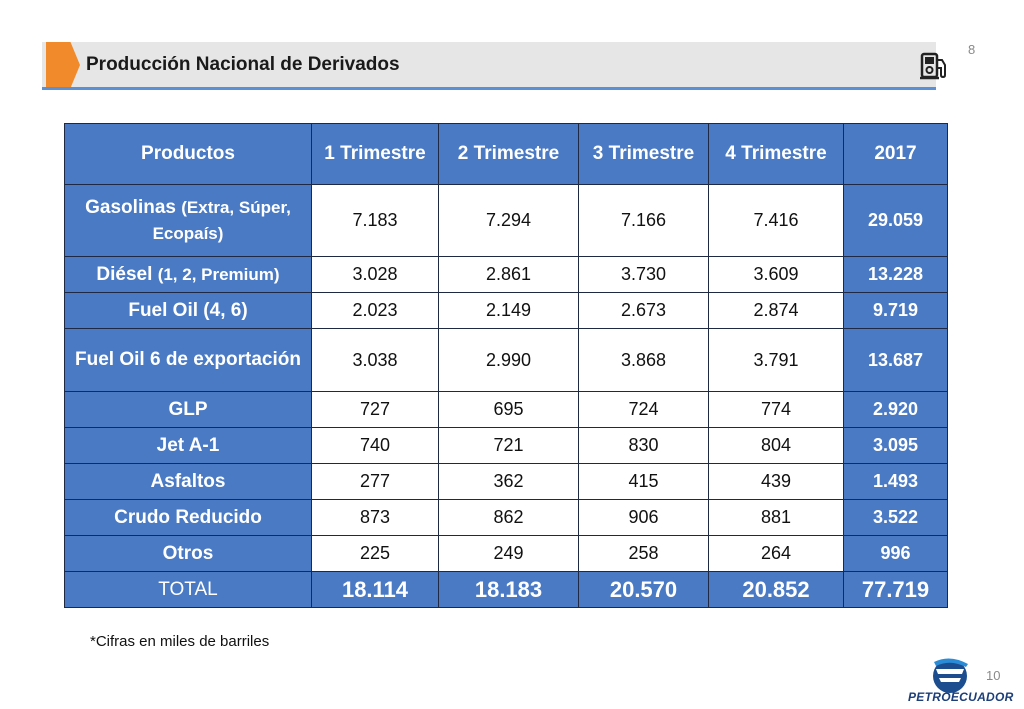 Image resolution: width=1024 pixels, height=709 pixels. I want to click on grand-total: 77.719, so click(895, 589).